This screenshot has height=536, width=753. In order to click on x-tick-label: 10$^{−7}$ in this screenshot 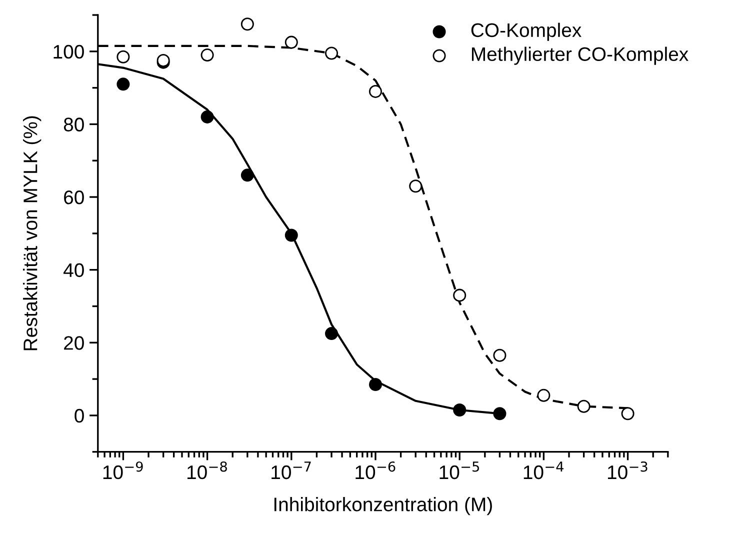, I will do `click(291, 471)`.